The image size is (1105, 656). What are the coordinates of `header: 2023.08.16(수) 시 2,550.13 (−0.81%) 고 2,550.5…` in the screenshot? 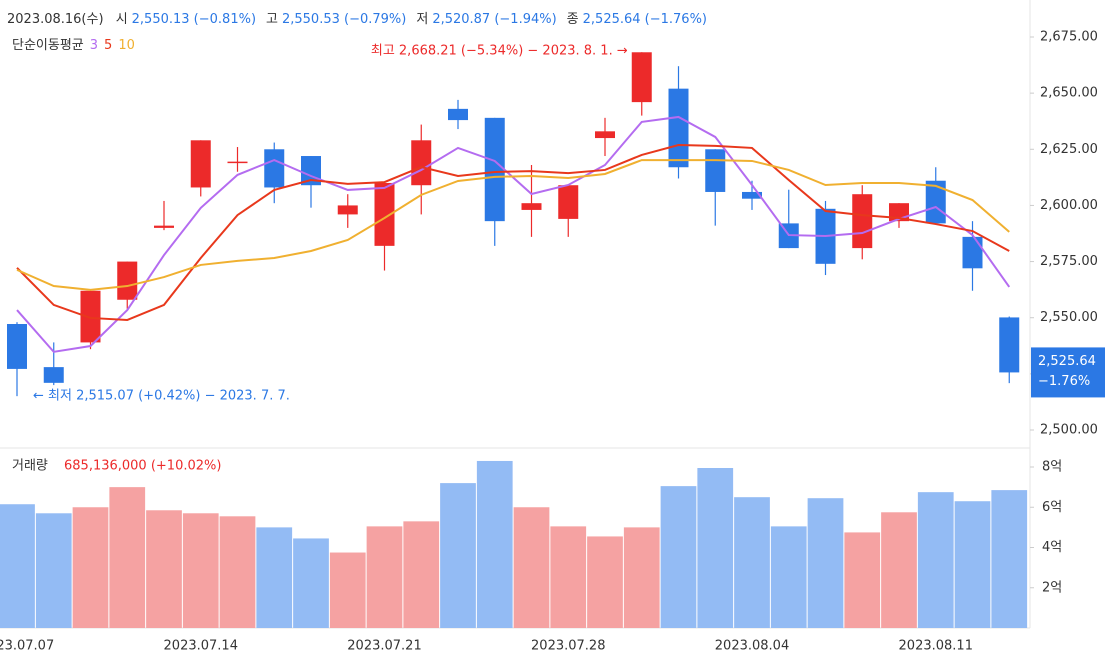 It's located at (362, 17).